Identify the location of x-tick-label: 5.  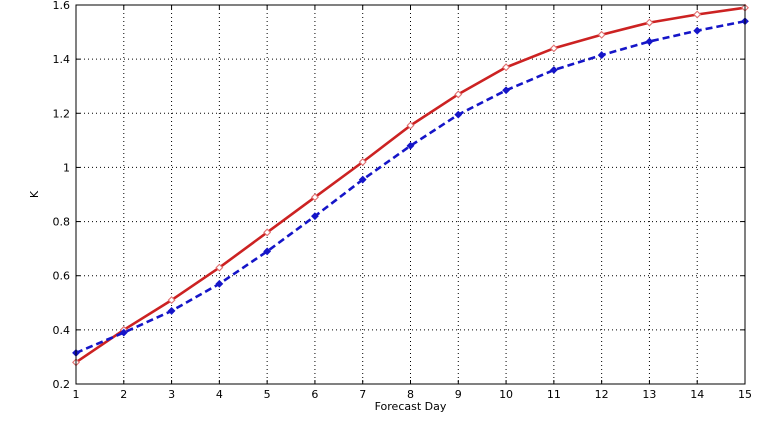
(267, 394).